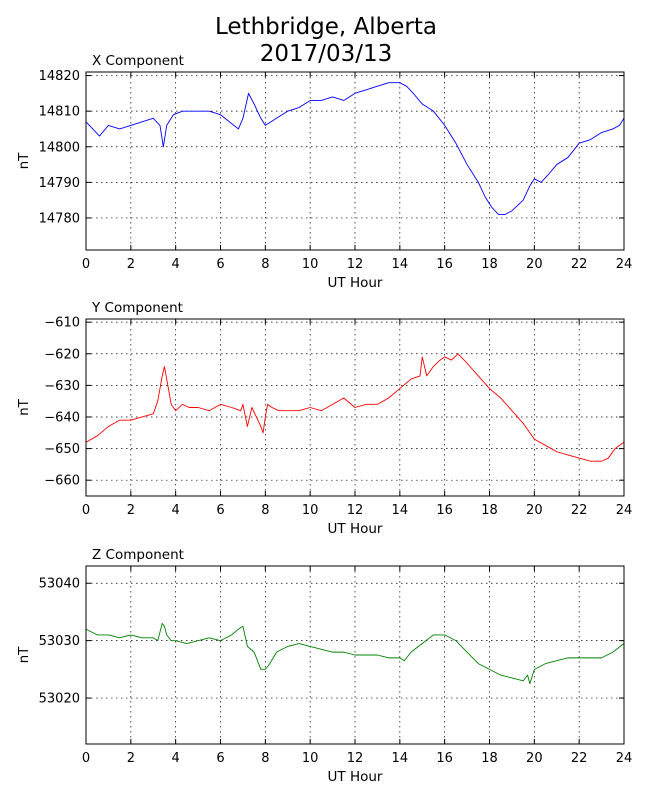  What do you see at coordinates (624, 758) in the screenshot?
I see `z-xtick-label-12: 24` at bounding box center [624, 758].